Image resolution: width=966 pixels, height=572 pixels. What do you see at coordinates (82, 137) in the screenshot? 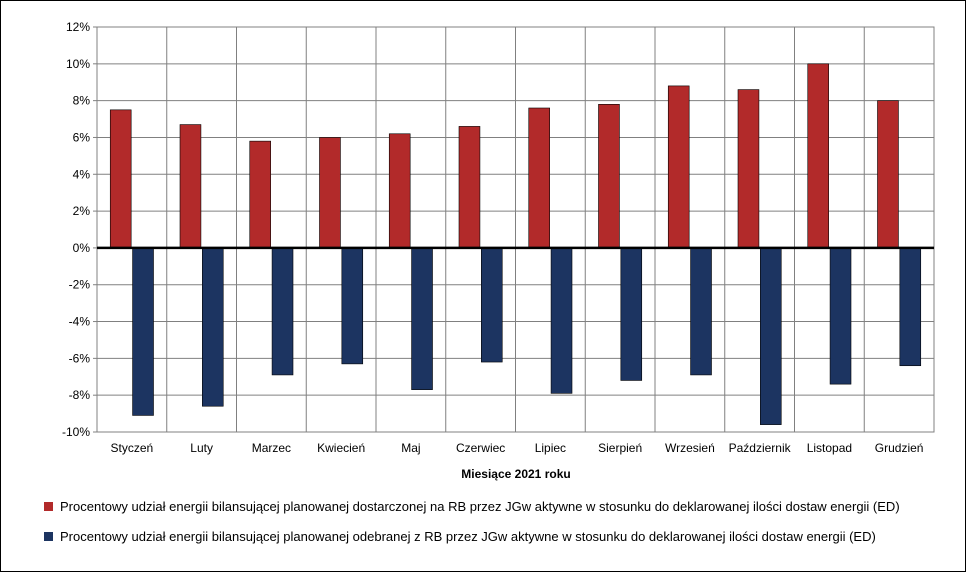
I see `y-tick-label: 6%` at bounding box center [82, 137].